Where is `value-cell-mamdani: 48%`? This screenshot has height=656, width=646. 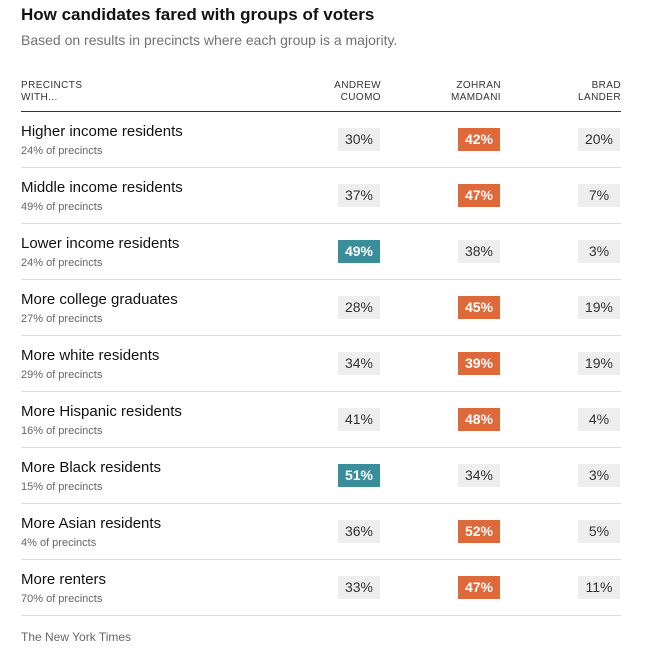
value-cell-mamdani: 48% is located at coordinates (479, 419).